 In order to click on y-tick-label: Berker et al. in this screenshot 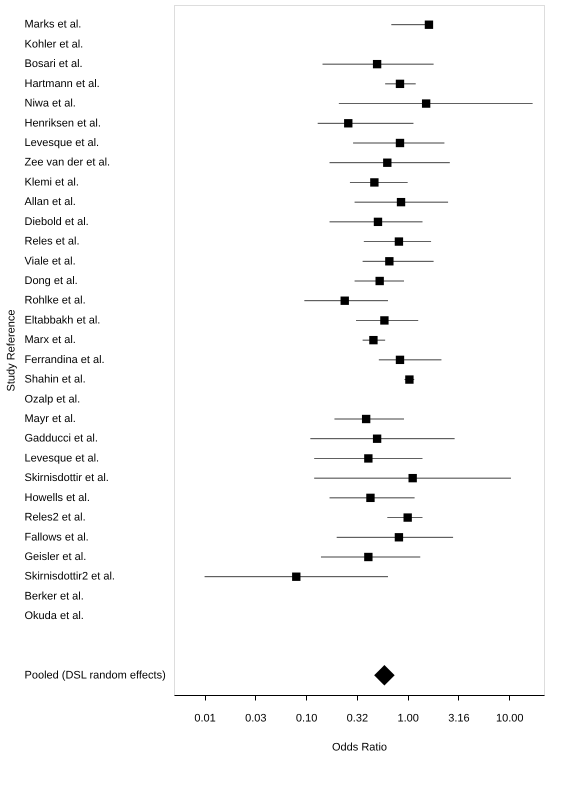, I will do `click(54, 596)`.